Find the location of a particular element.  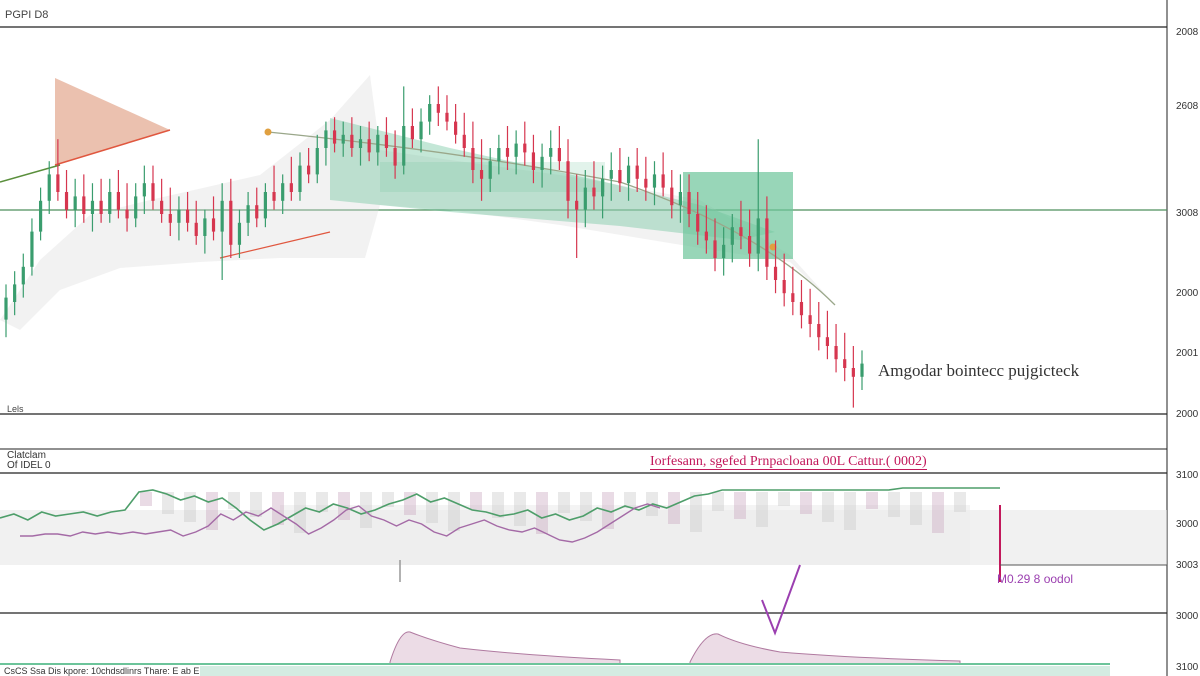

y-tick-5: 2001 is located at coordinates (1187, 353).